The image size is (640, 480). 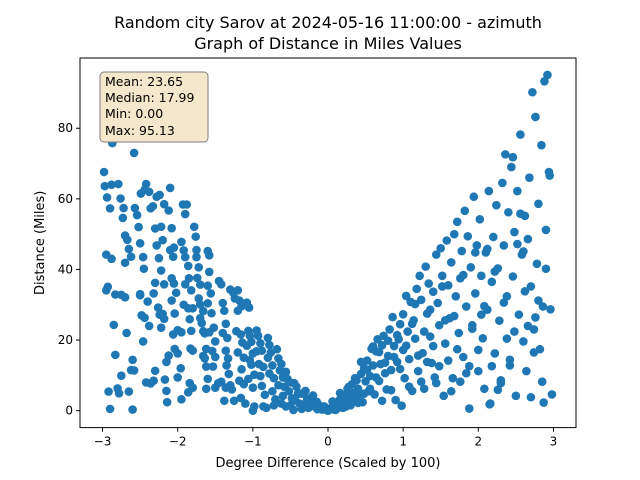 What do you see at coordinates (403, 442) in the screenshot?
I see `x-tick-label: 1` at bounding box center [403, 442].